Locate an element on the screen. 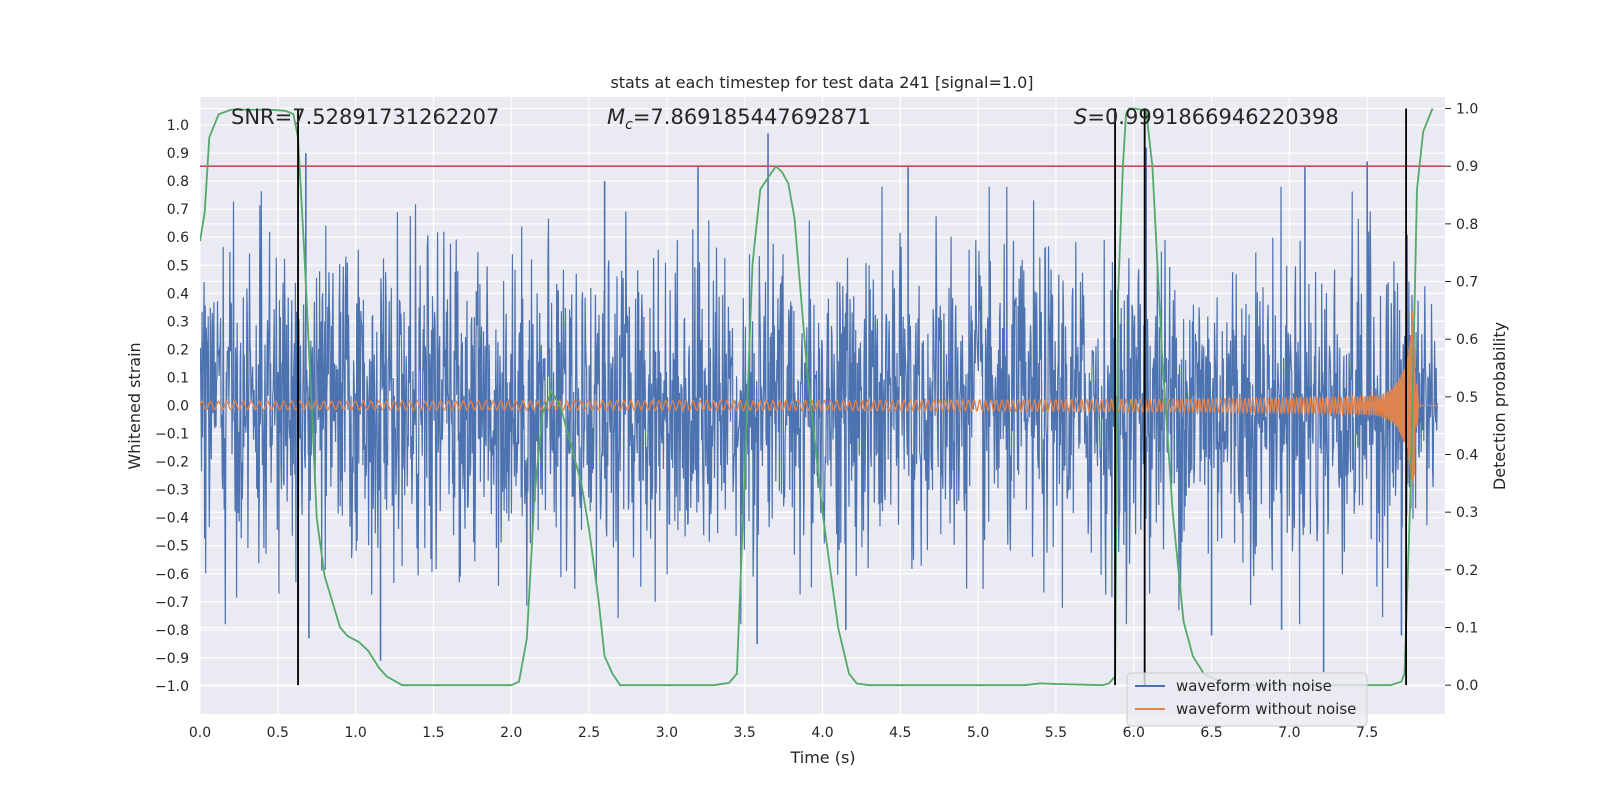  y-right-tick-label: 0.9 is located at coordinates (1467, 167).